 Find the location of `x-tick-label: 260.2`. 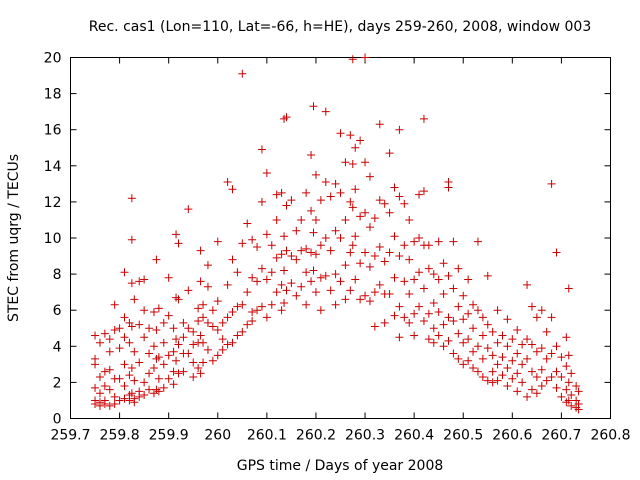

x-tick-label: 260.2 is located at coordinates (316, 436).